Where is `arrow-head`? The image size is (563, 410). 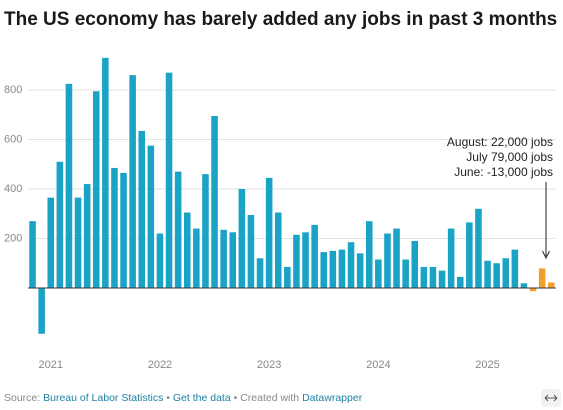
arrow-head is located at coordinates (546, 255).